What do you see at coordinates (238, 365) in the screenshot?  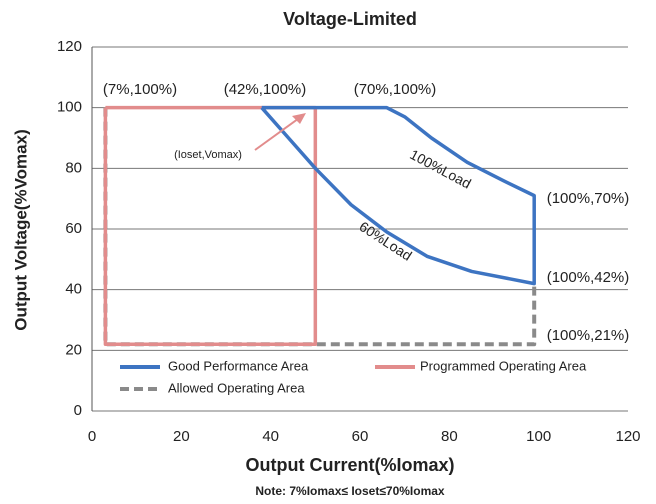 I see `legend-label: Good Performance Area` at bounding box center [238, 365].